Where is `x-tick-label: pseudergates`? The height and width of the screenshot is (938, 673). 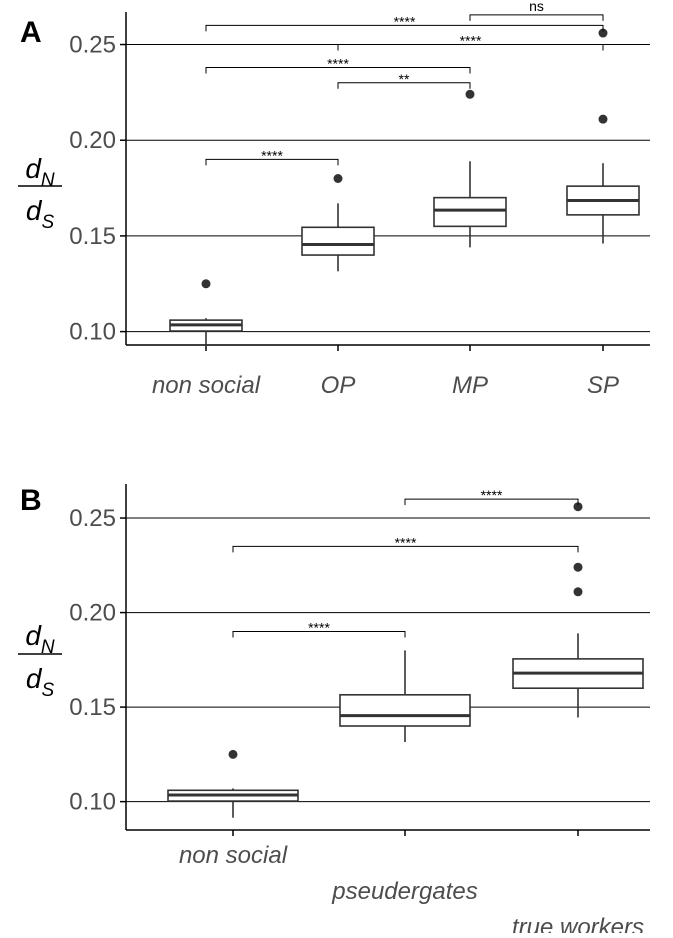 x-tick-label: pseudergates is located at coordinates (404, 891).